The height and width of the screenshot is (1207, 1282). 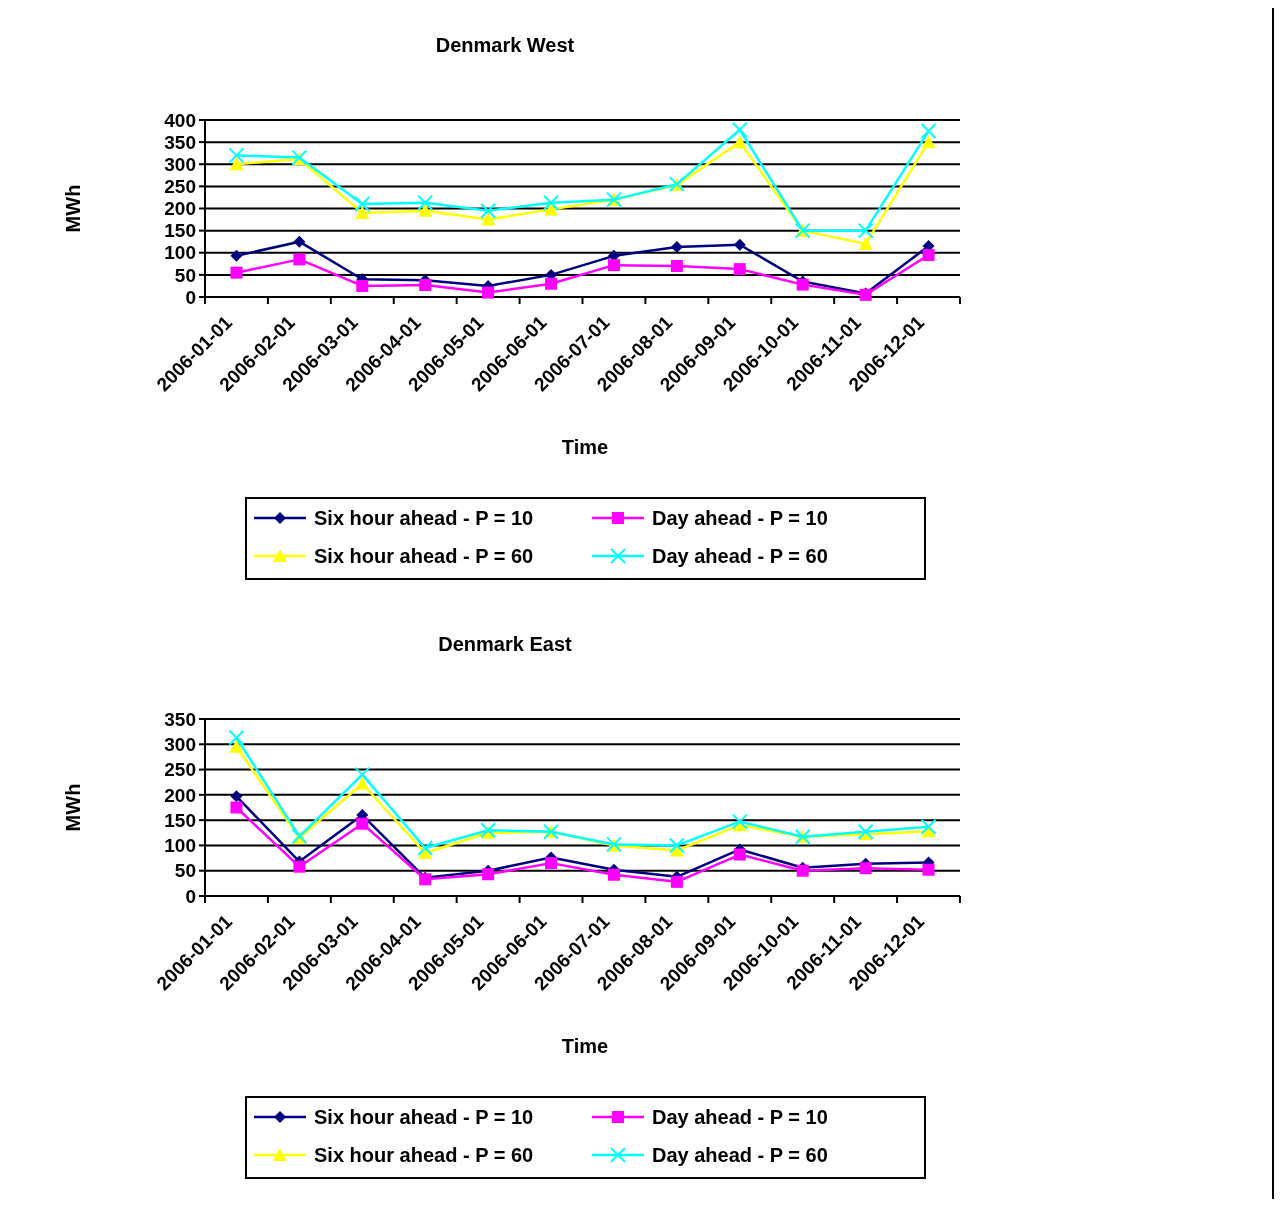 What do you see at coordinates (180, 120) in the screenshot?
I see `y-tick-label: 400` at bounding box center [180, 120].